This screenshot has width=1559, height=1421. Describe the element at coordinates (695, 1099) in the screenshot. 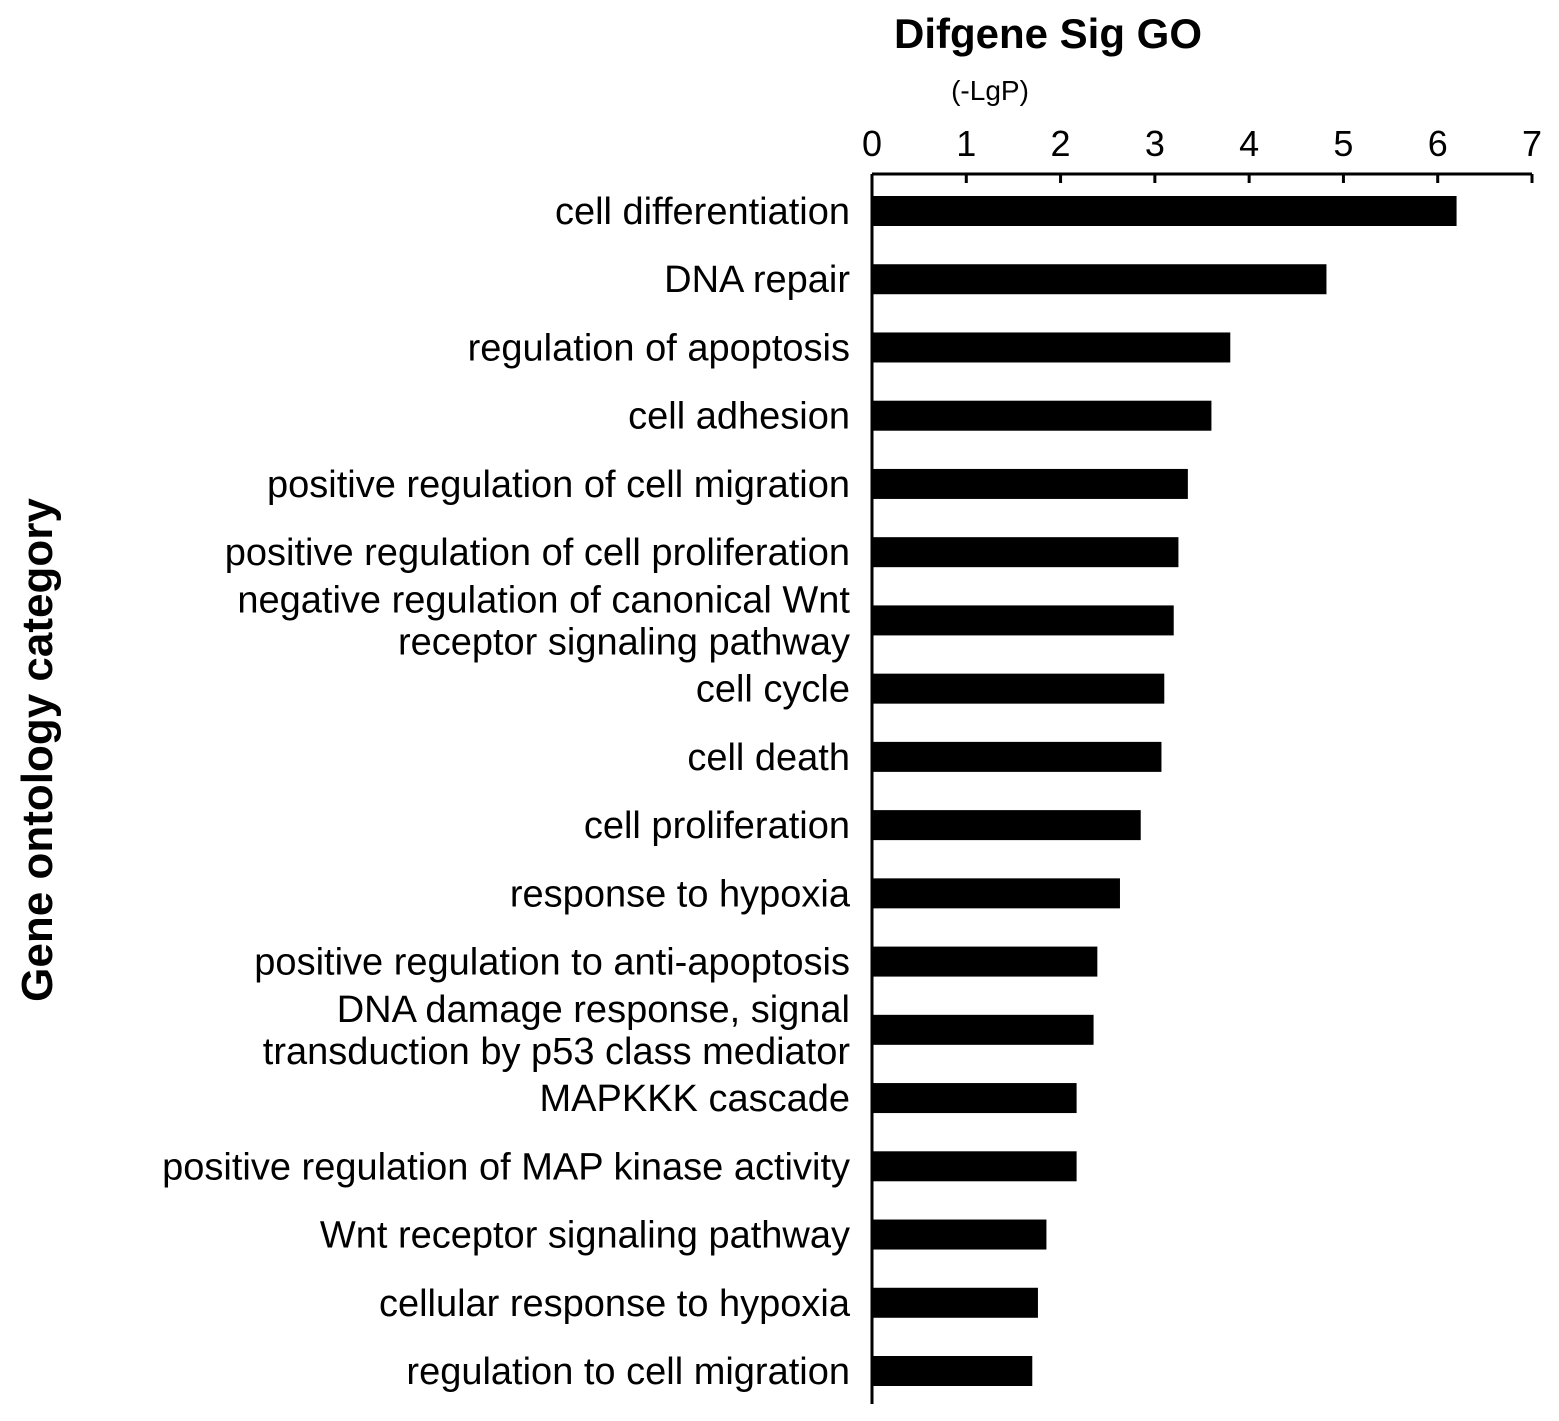

I see `category-label: MAPKKK cascade` at that location.